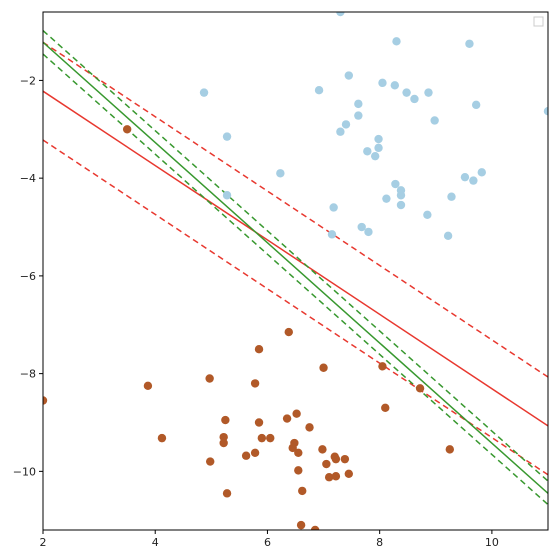 The image size is (560, 560). I want to click on y-tick-label: −4, so click(28, 178).